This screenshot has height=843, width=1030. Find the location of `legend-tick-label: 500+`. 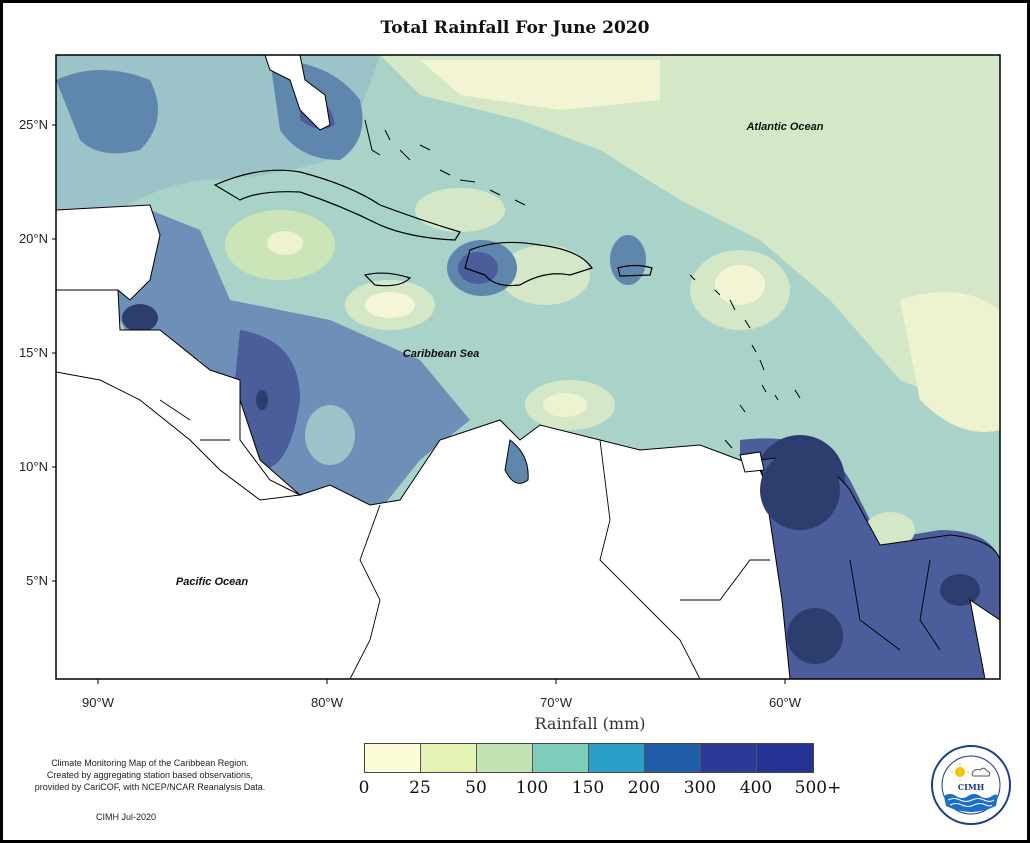

legend-tick-label: 500+ is located at coordinates (818, 788).